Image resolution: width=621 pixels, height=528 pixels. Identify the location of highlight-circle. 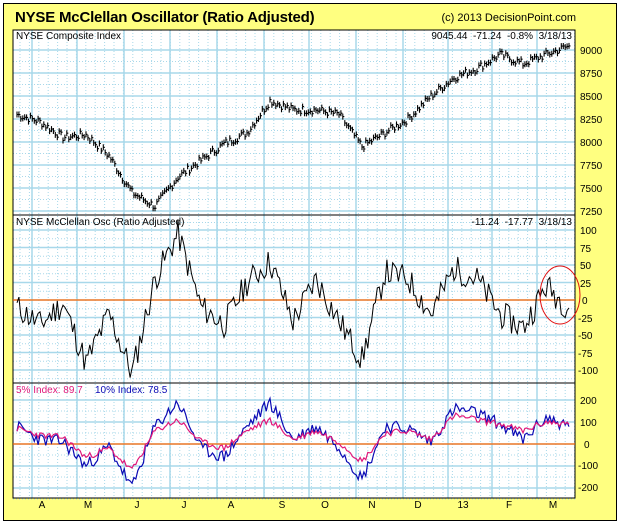
(560, 295).